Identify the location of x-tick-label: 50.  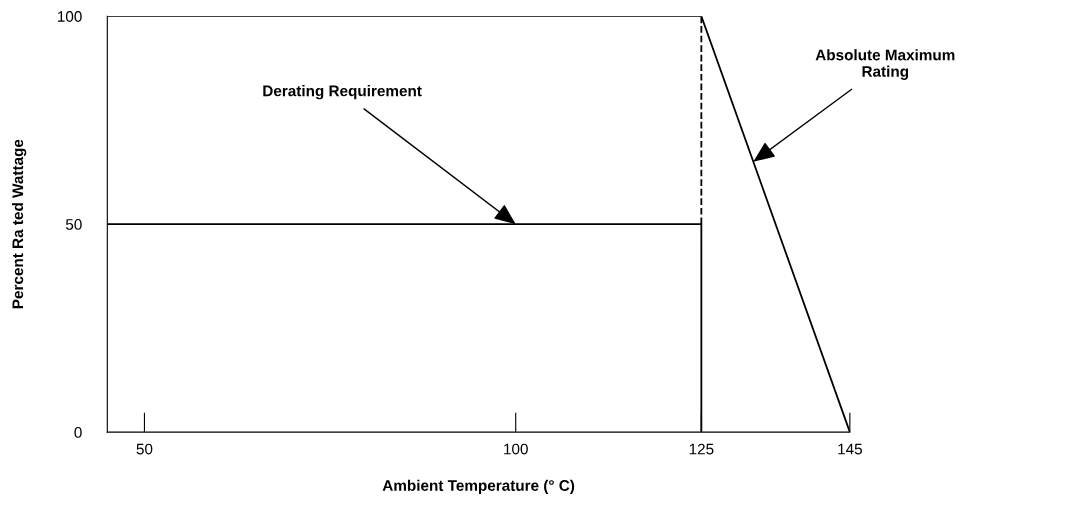
(144, 449).